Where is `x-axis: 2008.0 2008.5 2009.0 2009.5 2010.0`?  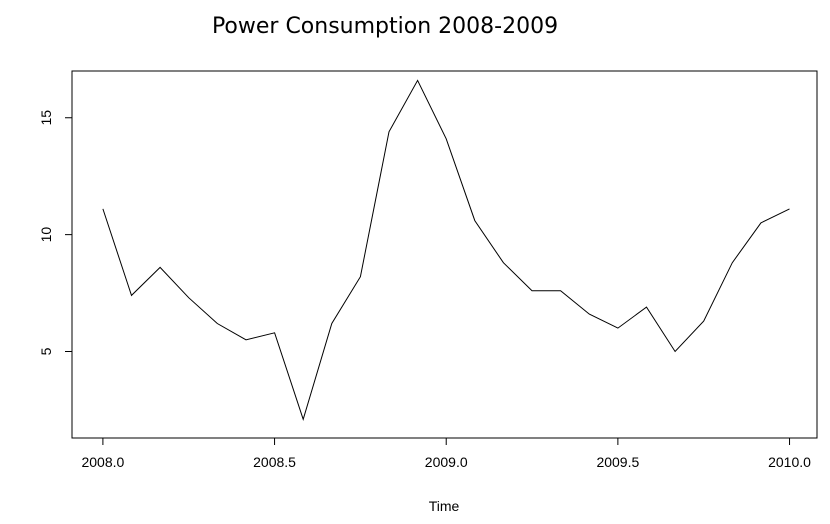 x-axis: 2008.0 2008.5 2009.0 2009.5 2010.0 is located at coordinates (446, 454).